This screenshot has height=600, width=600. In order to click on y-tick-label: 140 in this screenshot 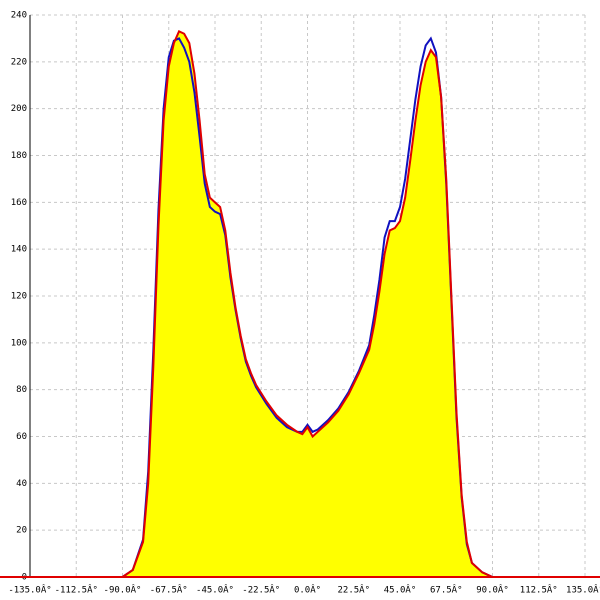, I will do `click(19, 250)`.